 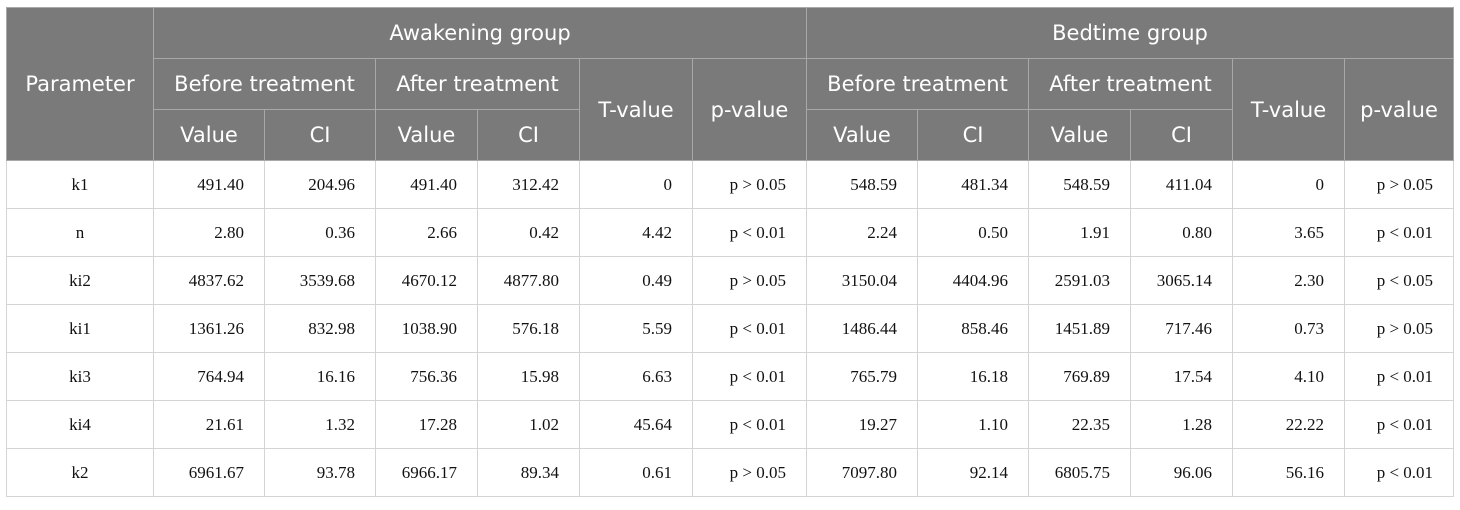 I want to click on awakening-before-ci: 3539.68, so click(x=320, y=280).